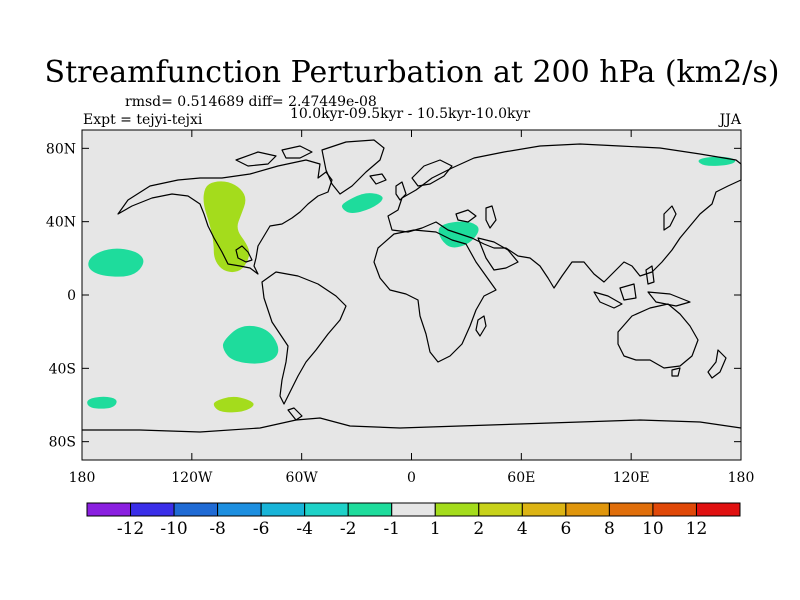  I want to click on y-tick-label: 40N, so click(61, 223).